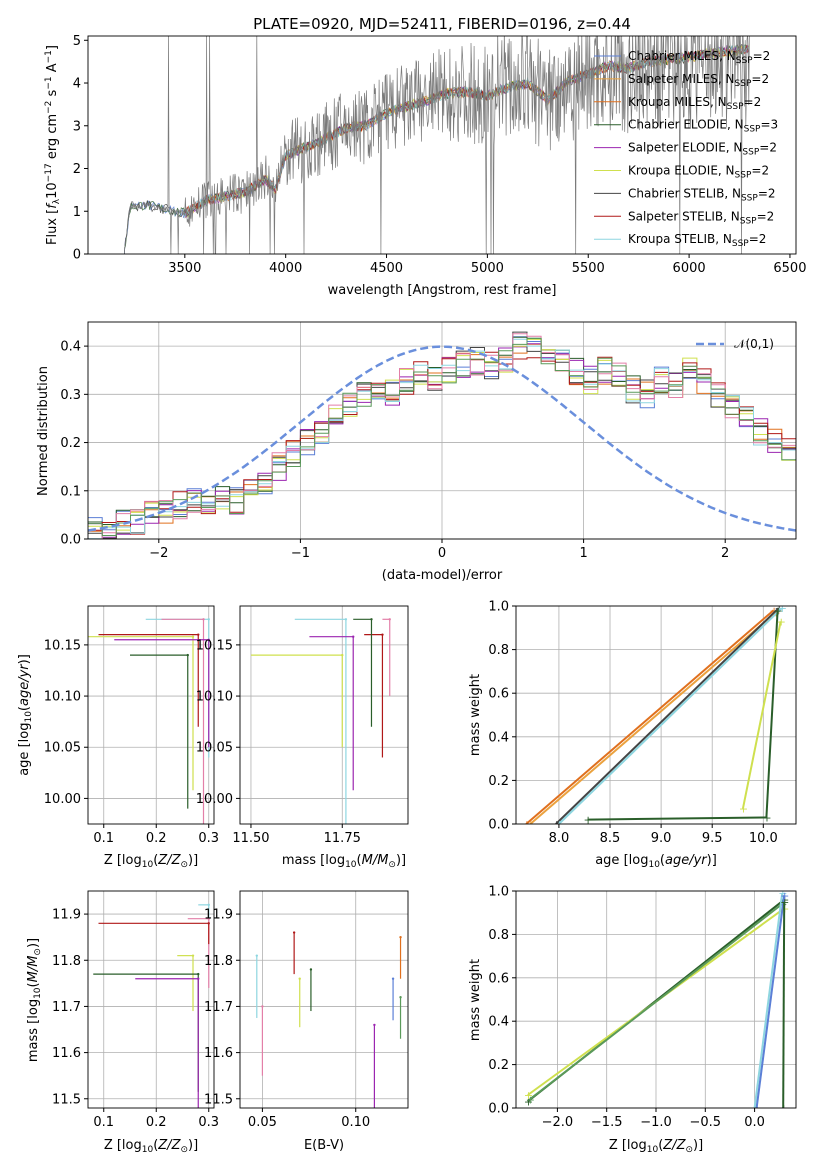 The height and width of the screenshot is (1170, 819). Describe the element at coordinates (66, 915) in the screenshot. I see `y-tick-label: 11.9` at that location.